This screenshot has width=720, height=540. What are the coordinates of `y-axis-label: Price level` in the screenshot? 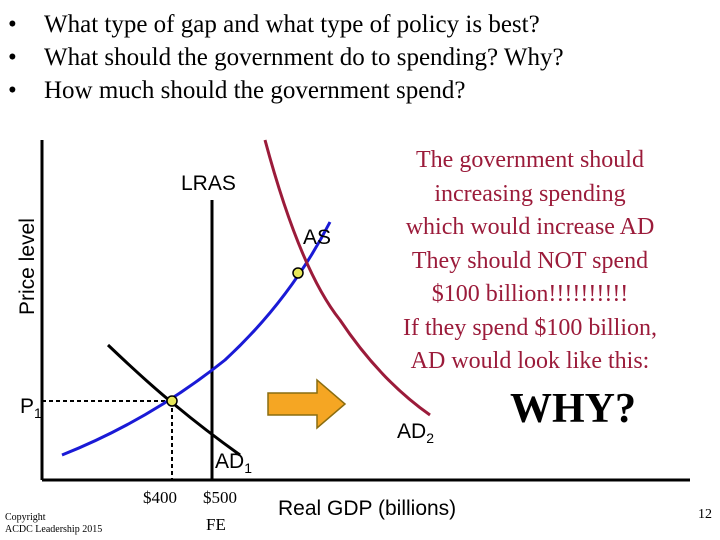 It's located at (27, 266).